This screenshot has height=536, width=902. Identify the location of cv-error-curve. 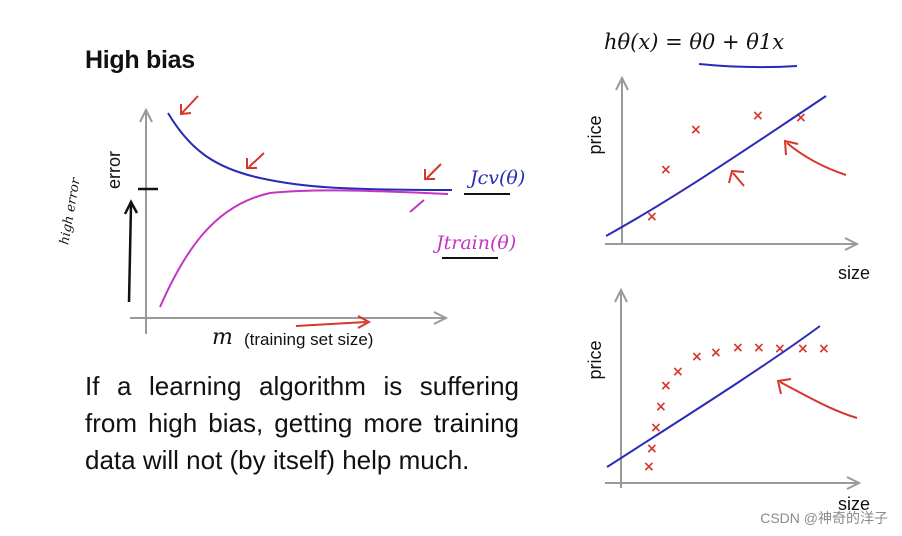
(310, 151).